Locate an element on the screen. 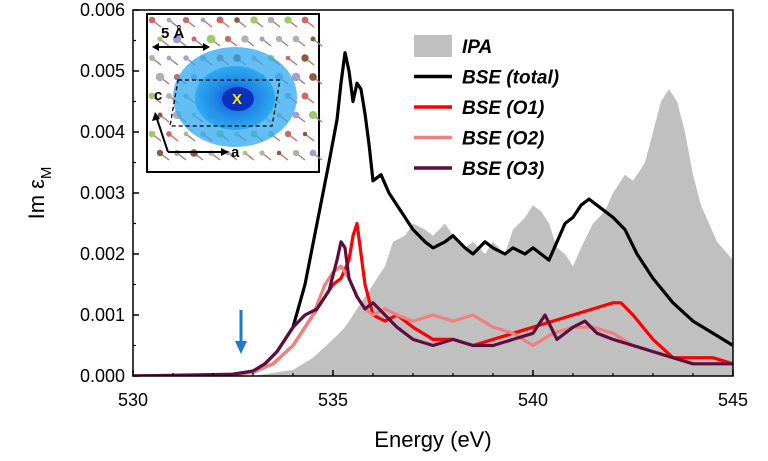 This screenshot has width=768, height=461. inset-axis-c-head is located at coordinates (156, 116).